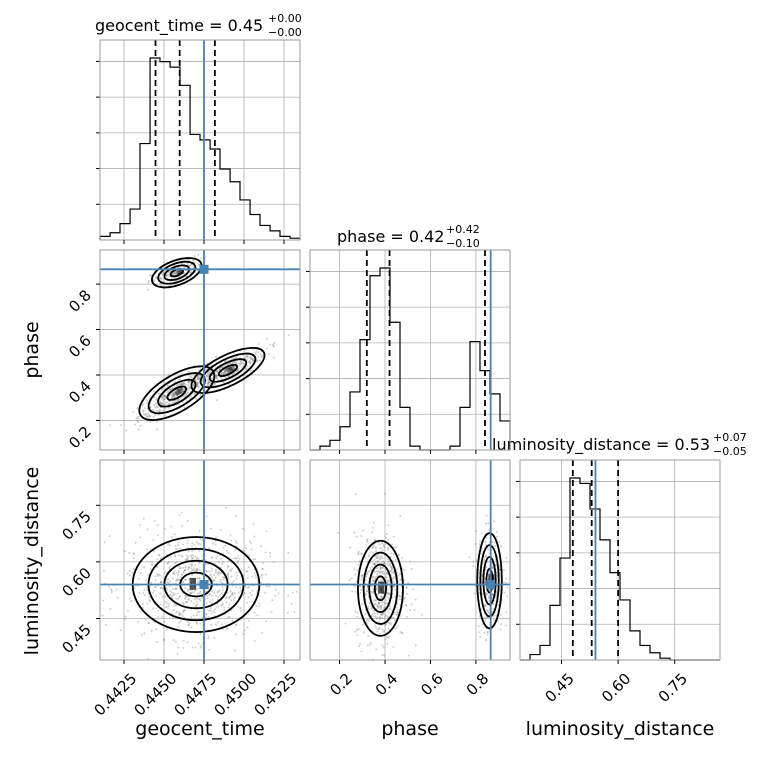 The height and width of the screenshot is (760, 760). Describe the element at coordinates (76, 639) in the screenshot. I see `ytick-label-luminosity_distance-0: 0.45` at that location.